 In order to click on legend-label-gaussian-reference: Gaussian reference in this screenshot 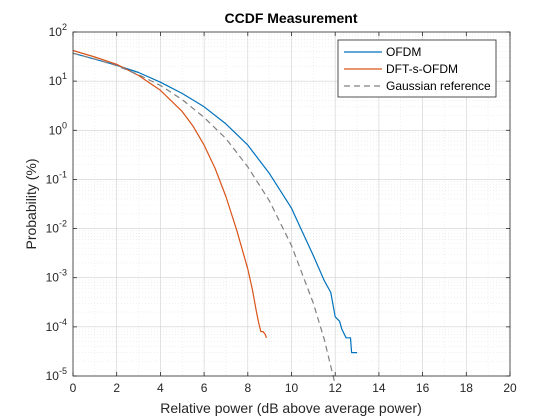, I will do `click(438, 86)`.